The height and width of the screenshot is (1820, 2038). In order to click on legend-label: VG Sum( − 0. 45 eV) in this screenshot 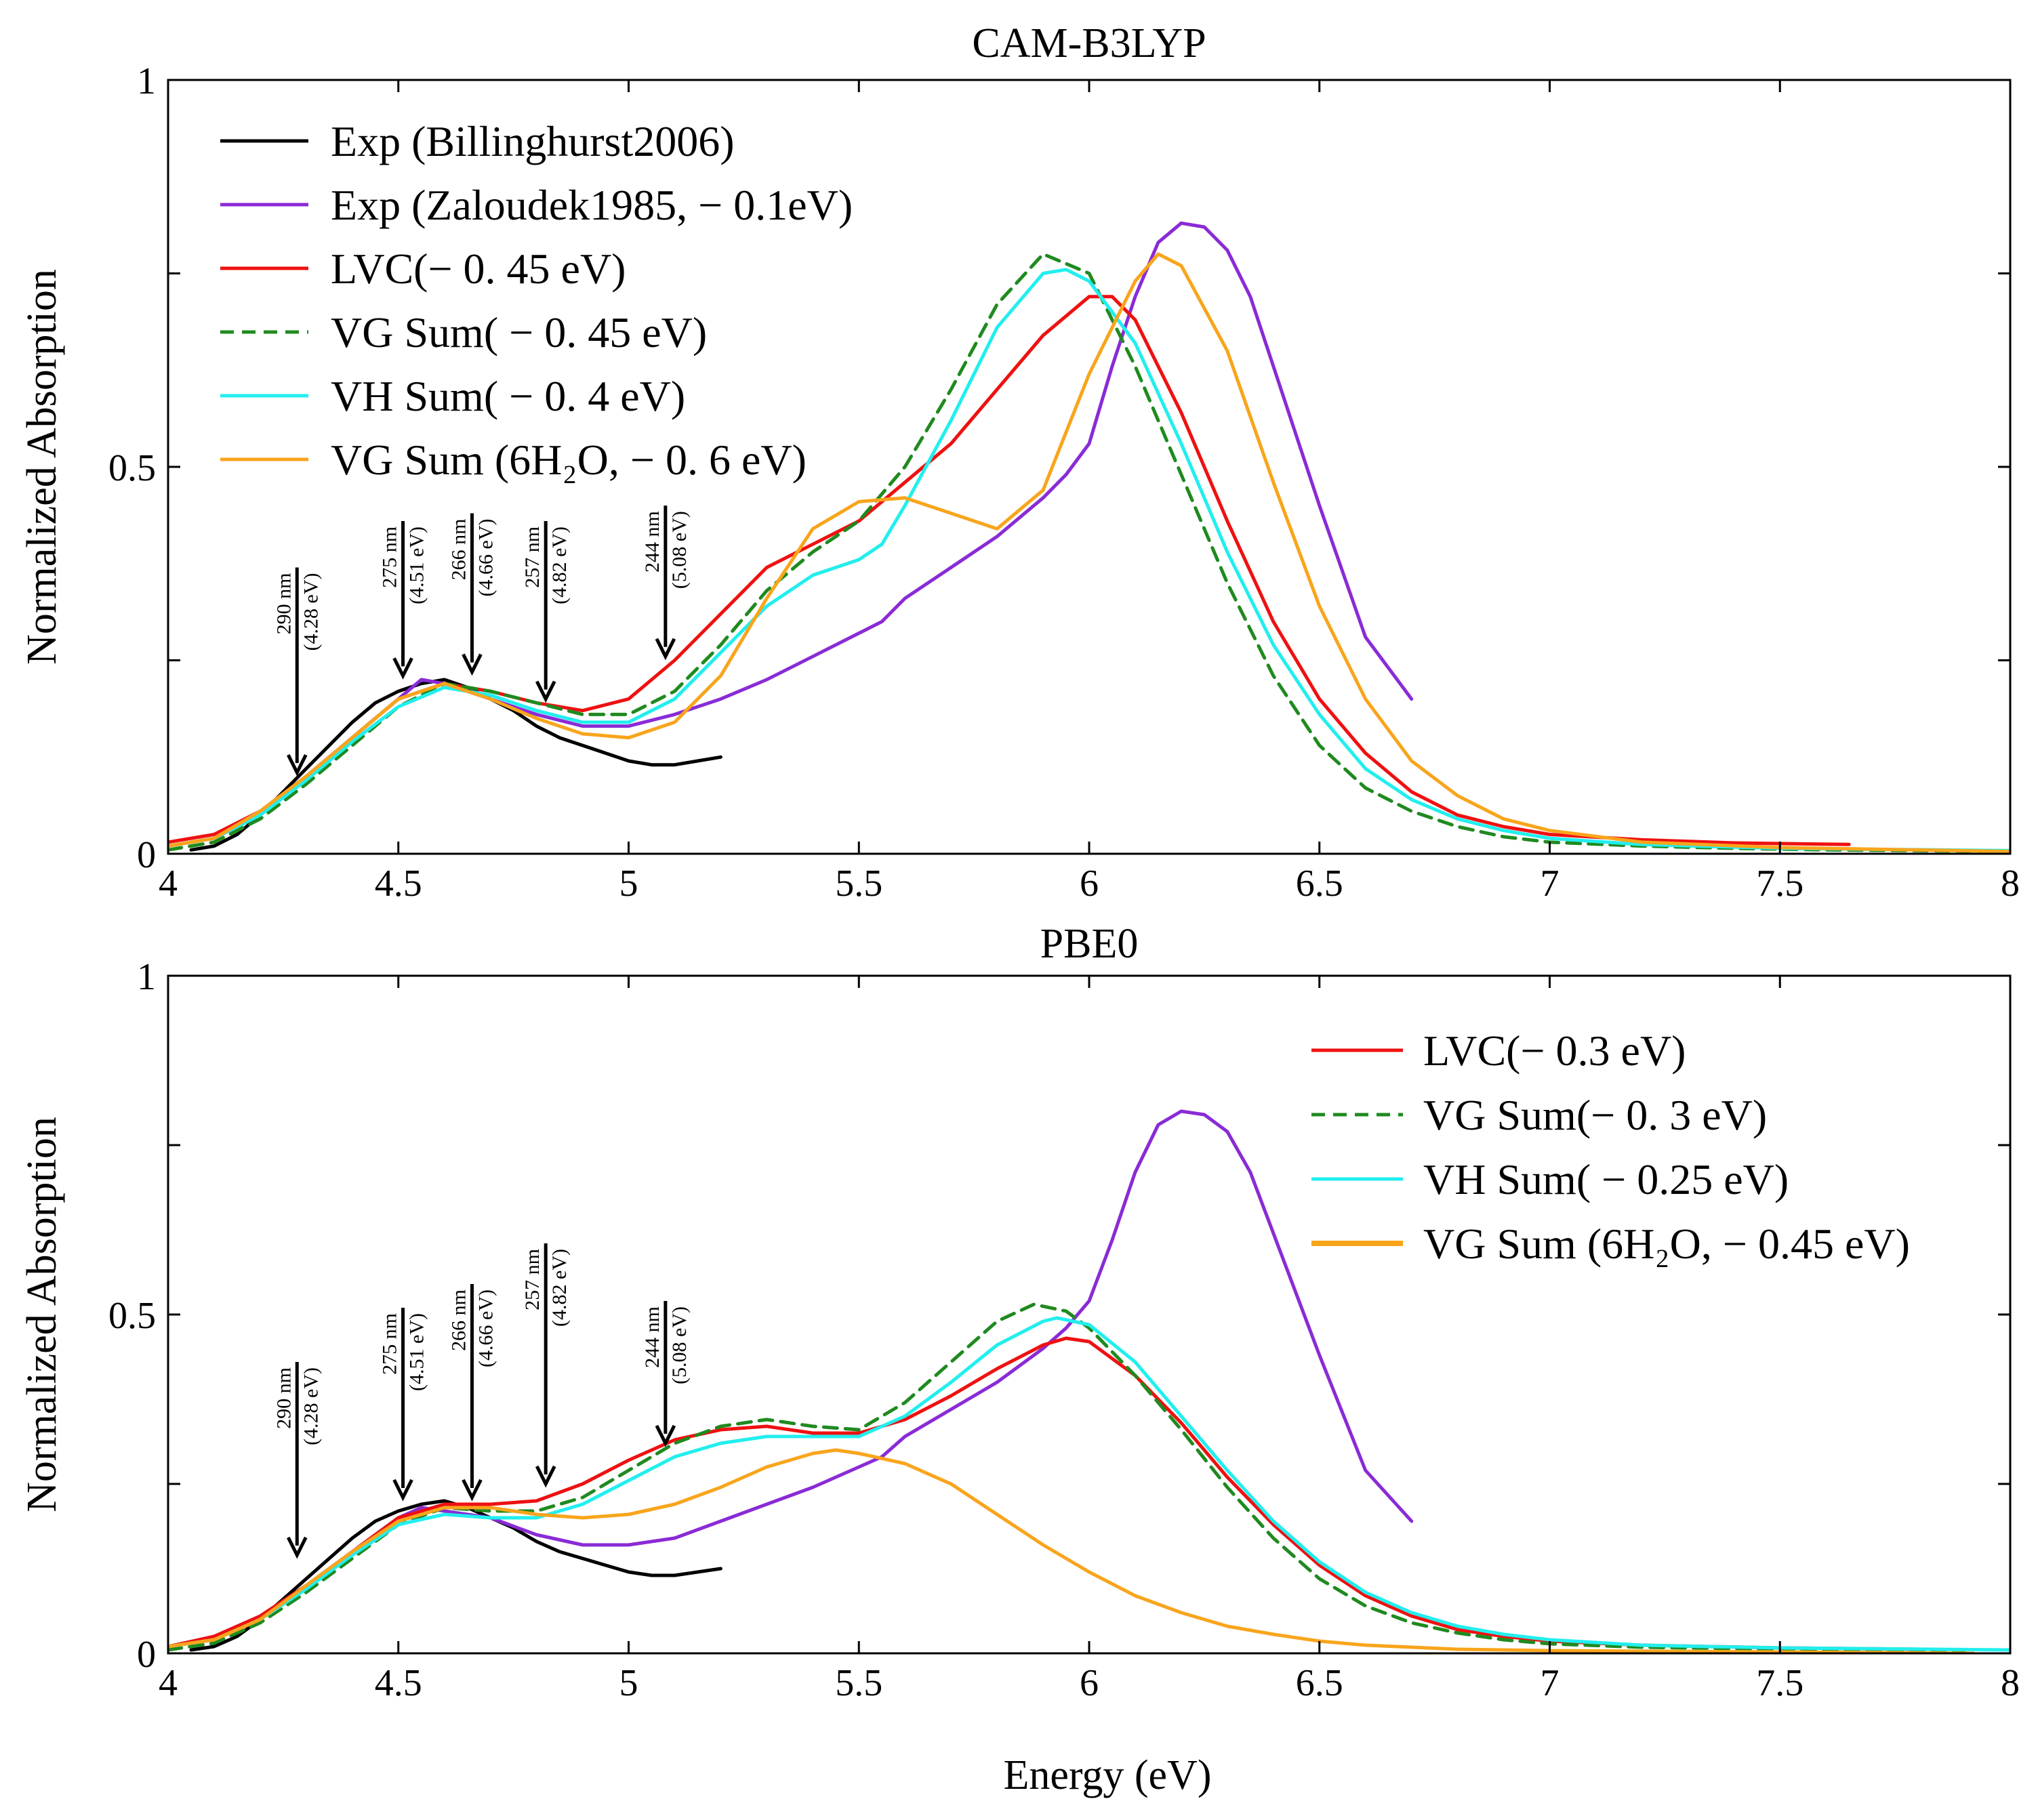, I will do `click(519, 332)`.